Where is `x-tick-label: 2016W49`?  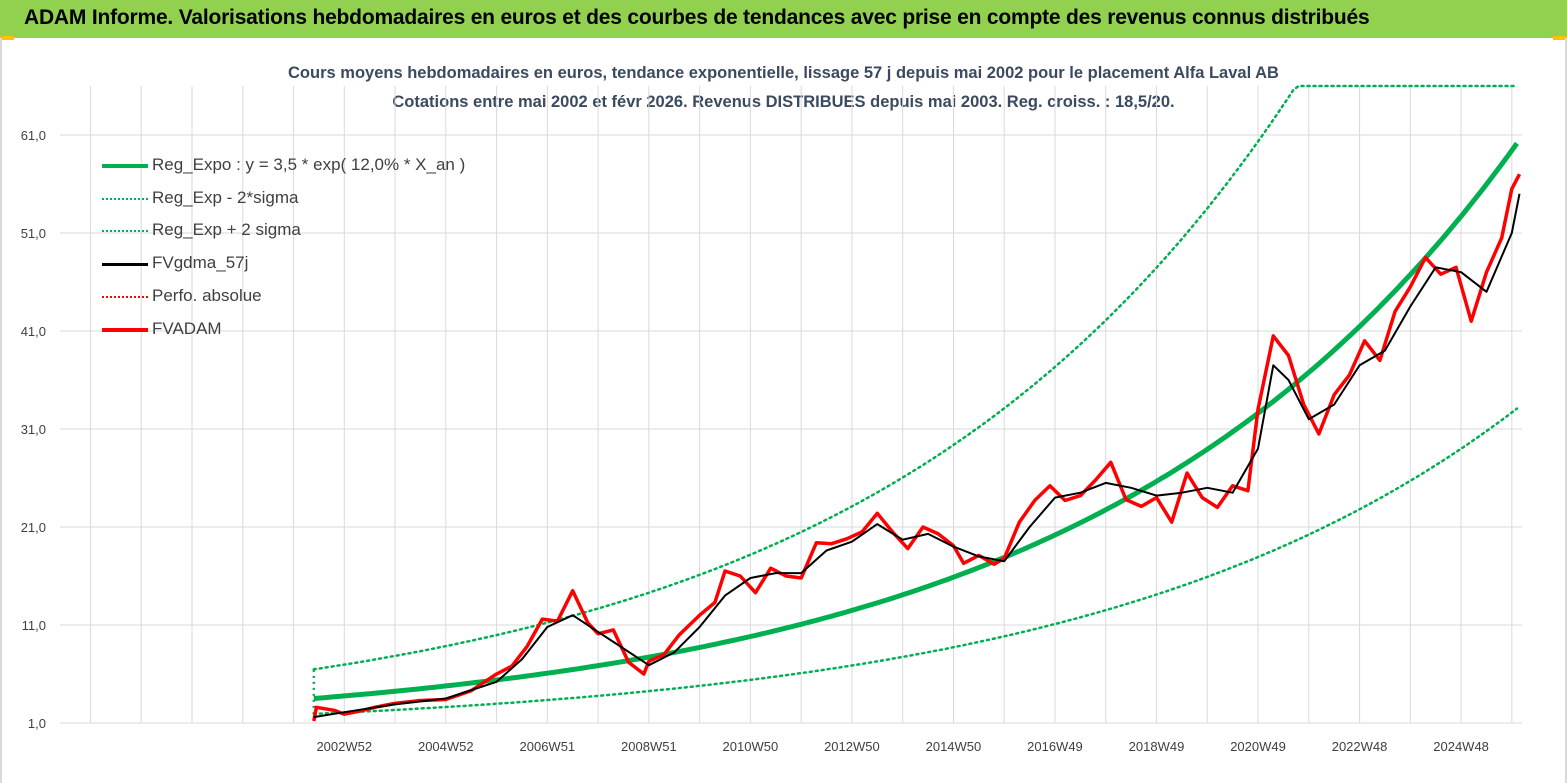 x-tick-label: 2016W49 is located at coordinates (1055, 746).